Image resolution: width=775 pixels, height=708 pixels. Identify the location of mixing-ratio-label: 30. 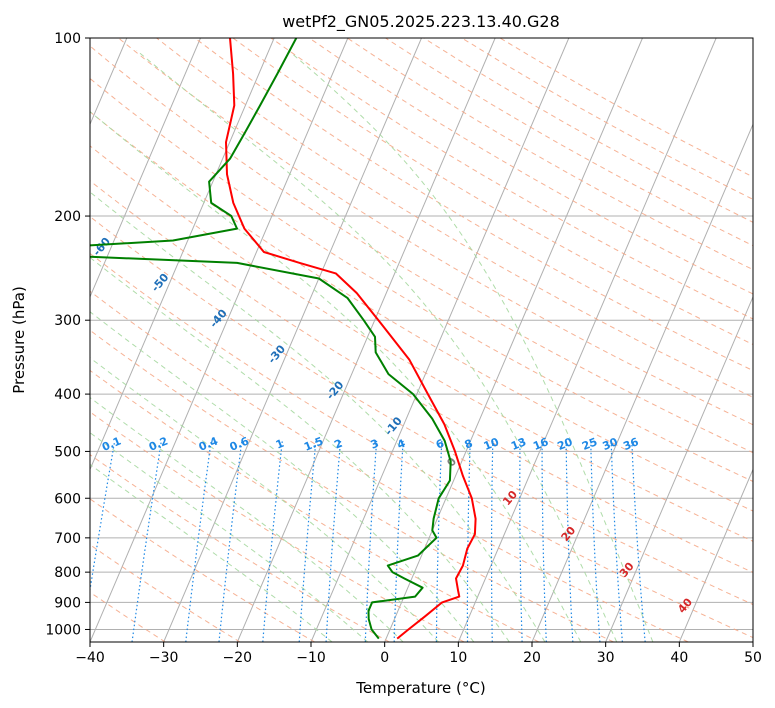
(610, 444).